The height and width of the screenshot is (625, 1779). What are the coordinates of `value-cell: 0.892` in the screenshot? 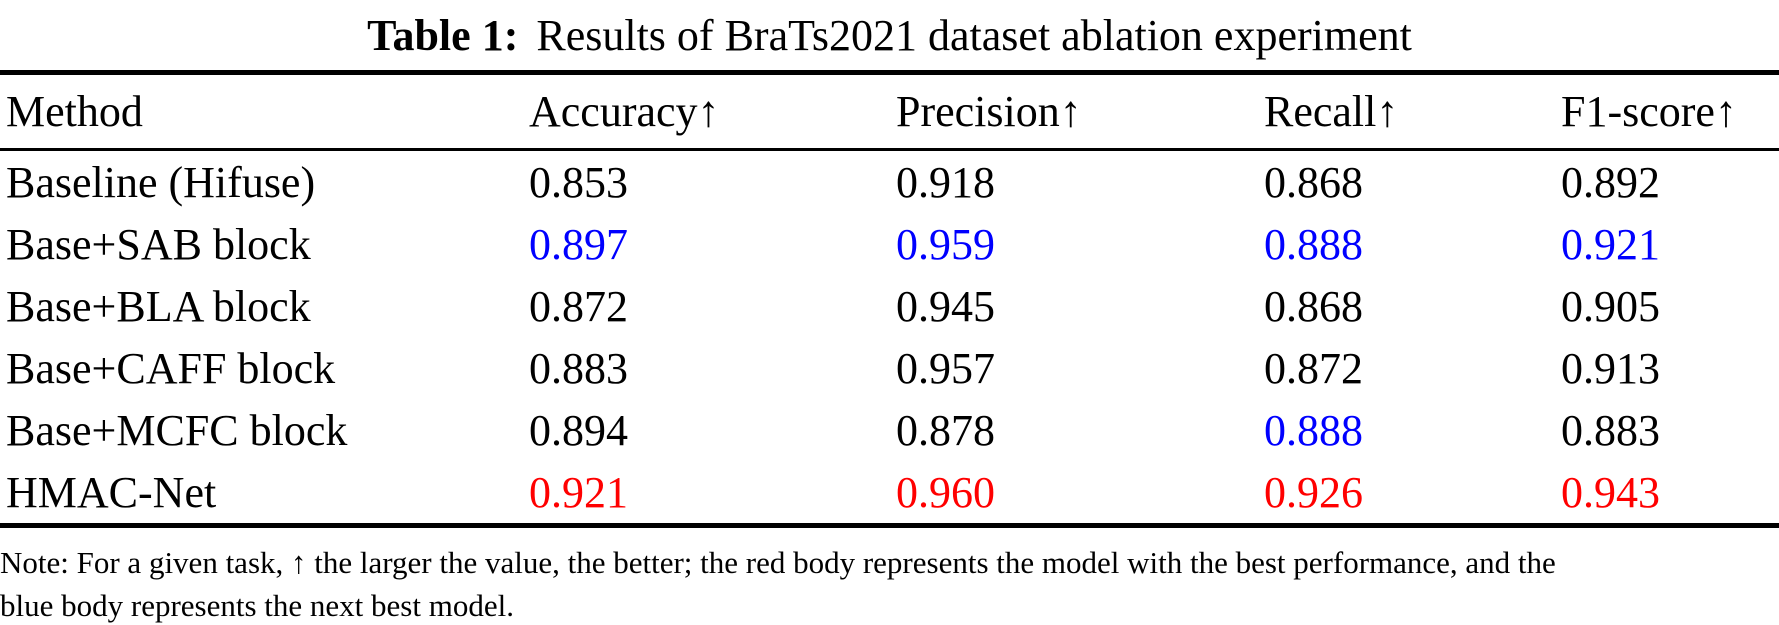 It's located at (1610, 182).